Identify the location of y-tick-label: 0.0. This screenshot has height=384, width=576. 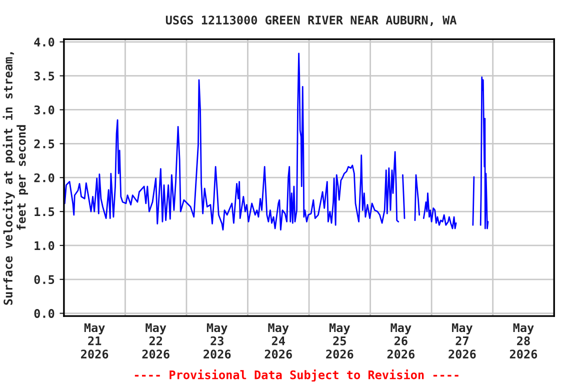
(44, 313).